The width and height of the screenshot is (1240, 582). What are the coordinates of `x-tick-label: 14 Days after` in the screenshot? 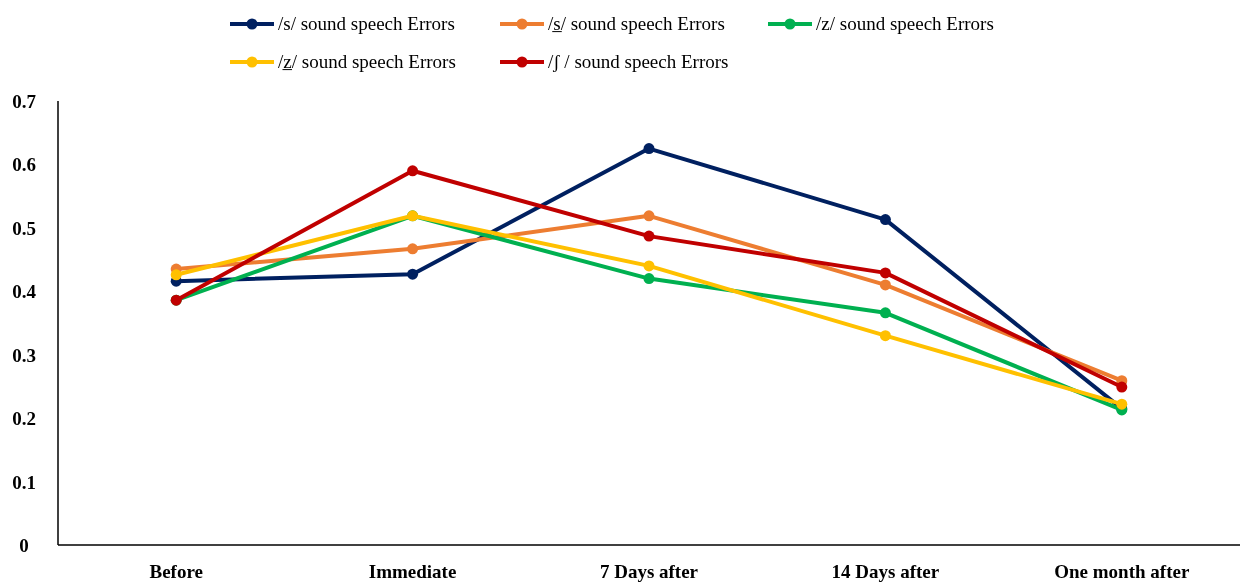 It's located at (885, 571).